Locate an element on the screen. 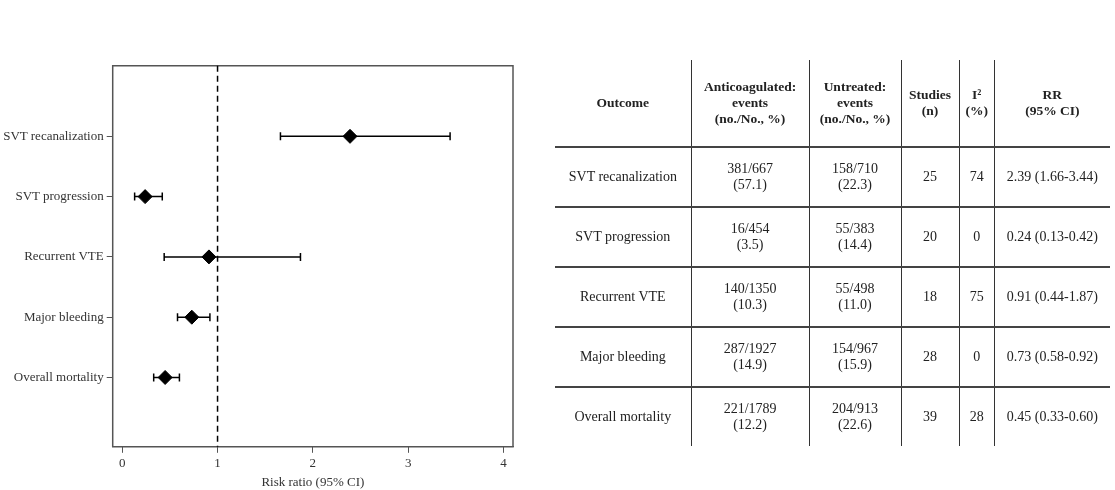 The height and width of the screenshot is (490, 1115). y-tick-label: Overall mortality is located at coordinates (59, 376).